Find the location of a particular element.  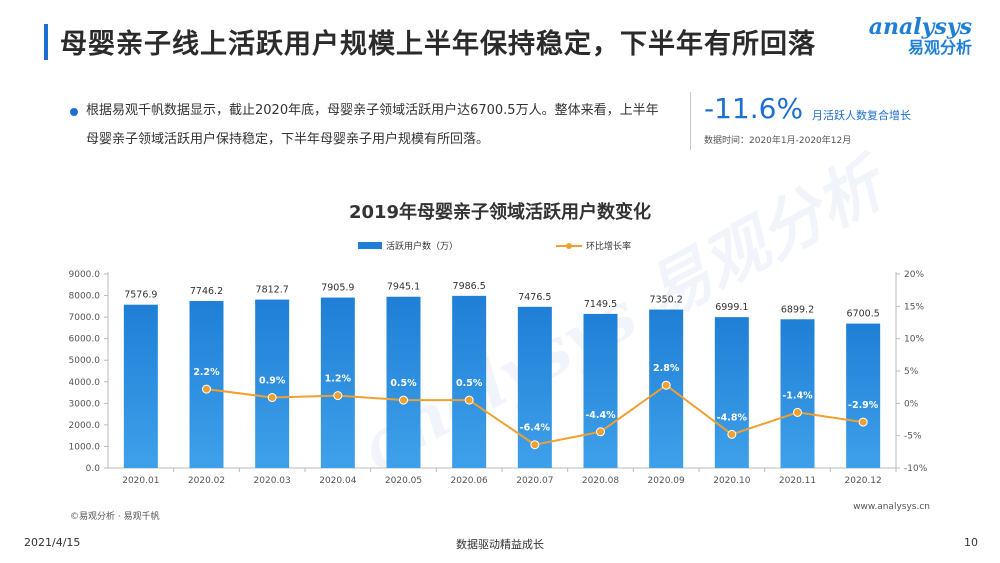

growth-rate-label: 2.8% is located at coordinates (666, 368).